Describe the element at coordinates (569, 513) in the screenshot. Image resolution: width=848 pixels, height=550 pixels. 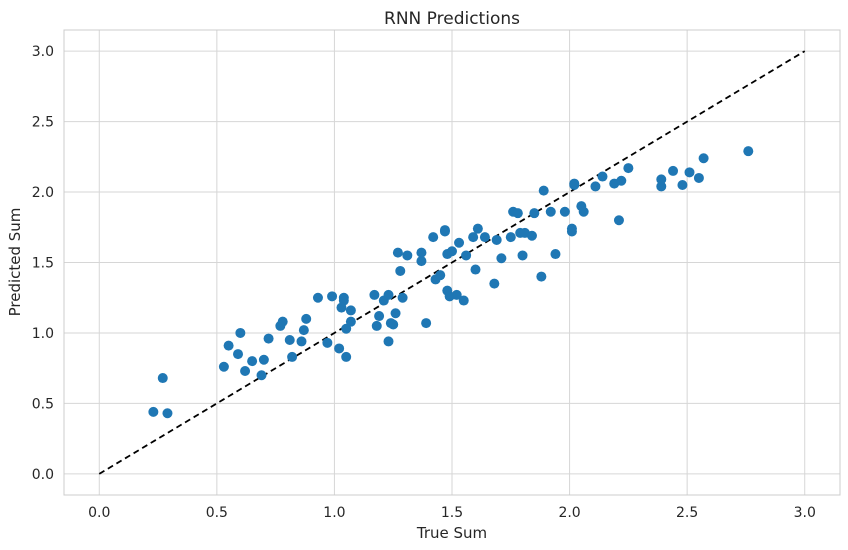
I see `x-tick-label: 2.0` at that location.